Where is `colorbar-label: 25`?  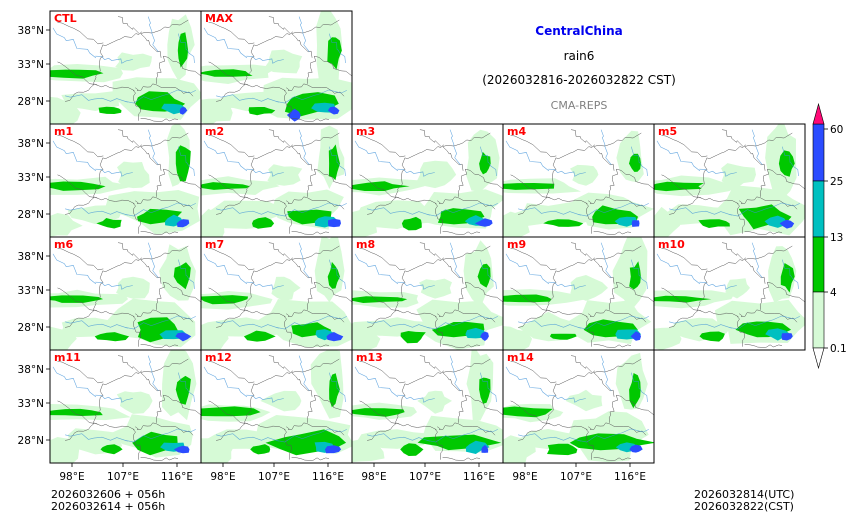
colorbar-label: 25 is located at coordinates (836, 182).